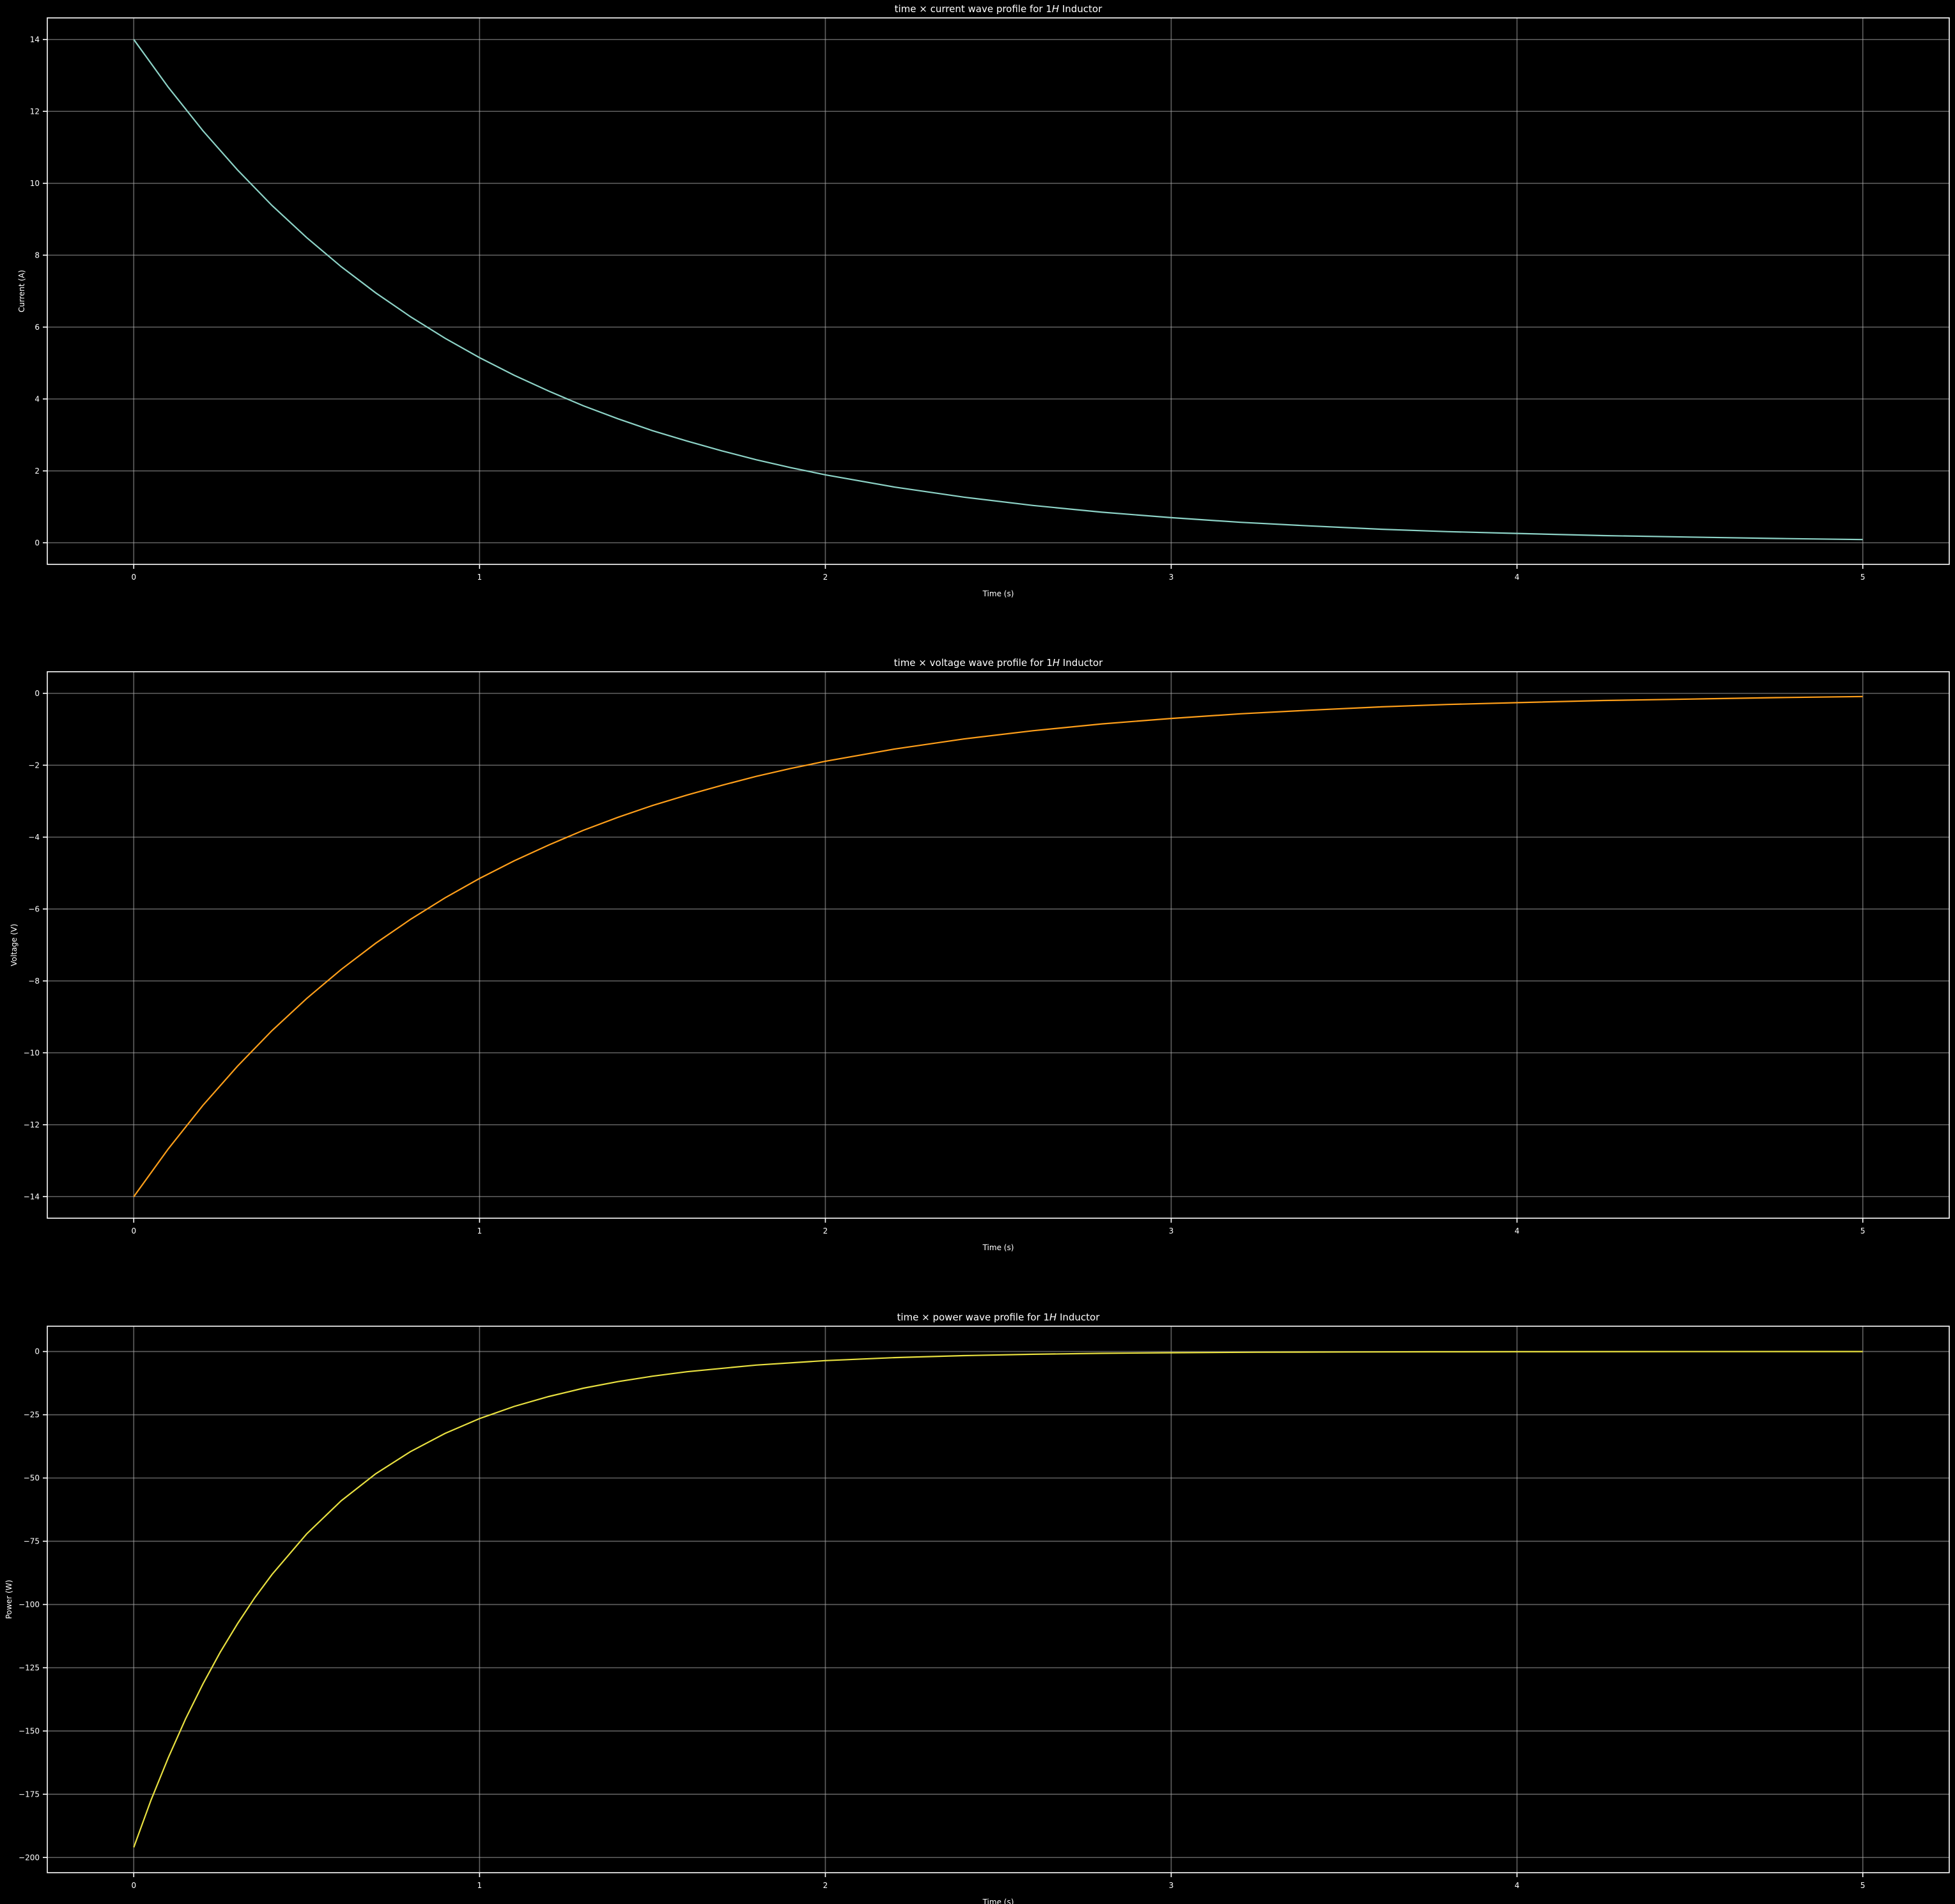  Describe the element at coordinates (37, 327) in the screenshot. I see `current-y-tick-label: 6` at that location.